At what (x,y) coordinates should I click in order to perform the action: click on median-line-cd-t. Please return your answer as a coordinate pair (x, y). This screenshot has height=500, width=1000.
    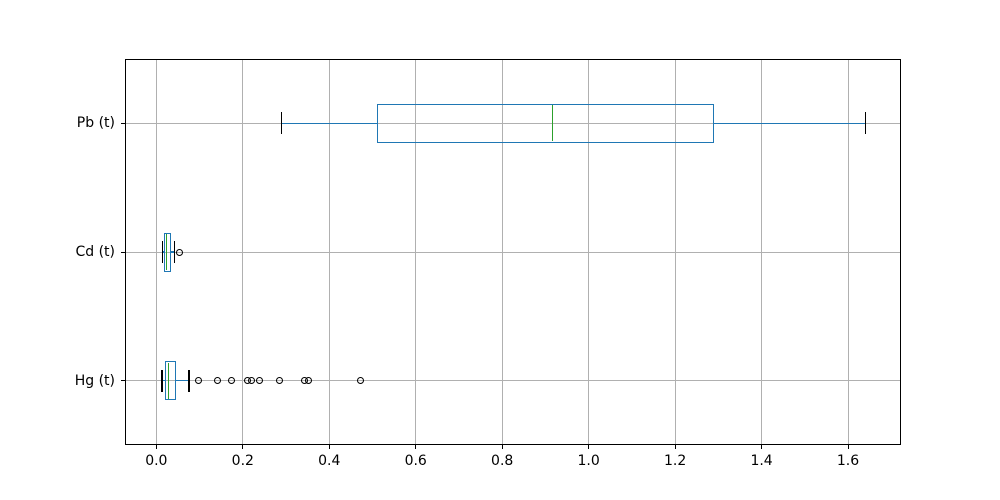
    Looking at the image, I should click on (166, 252).